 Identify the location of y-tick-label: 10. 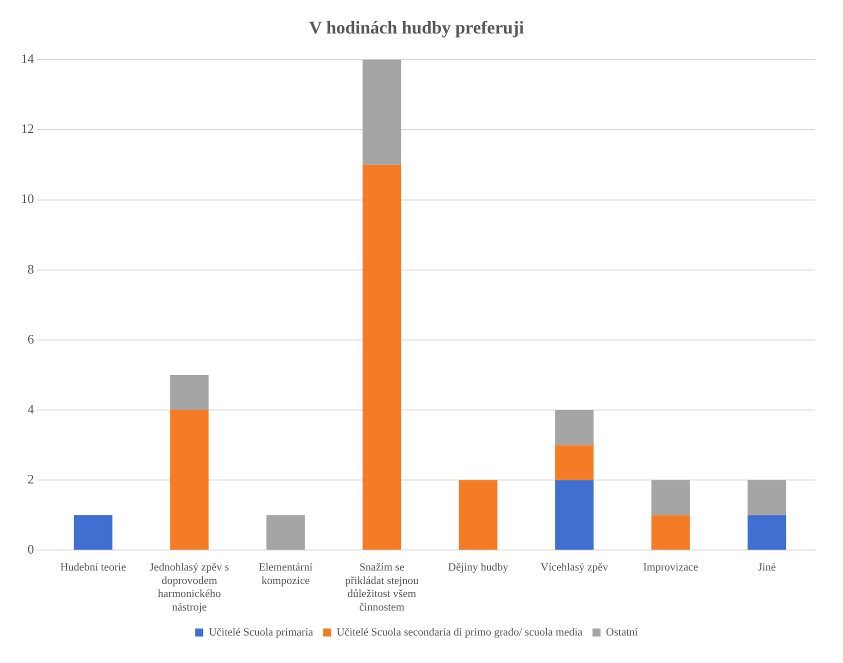
(27, 198).